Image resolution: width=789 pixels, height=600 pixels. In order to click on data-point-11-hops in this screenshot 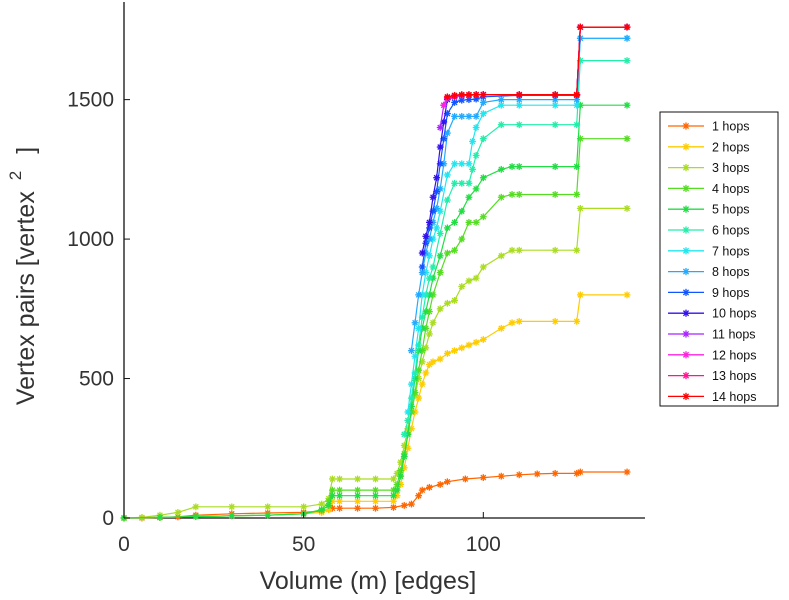, I will do `click(440, 127)`.